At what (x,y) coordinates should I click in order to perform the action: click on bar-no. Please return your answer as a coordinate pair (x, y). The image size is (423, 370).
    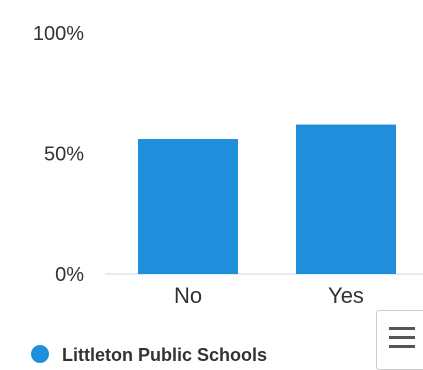
    Looking at the image, I should click on (188, 206).